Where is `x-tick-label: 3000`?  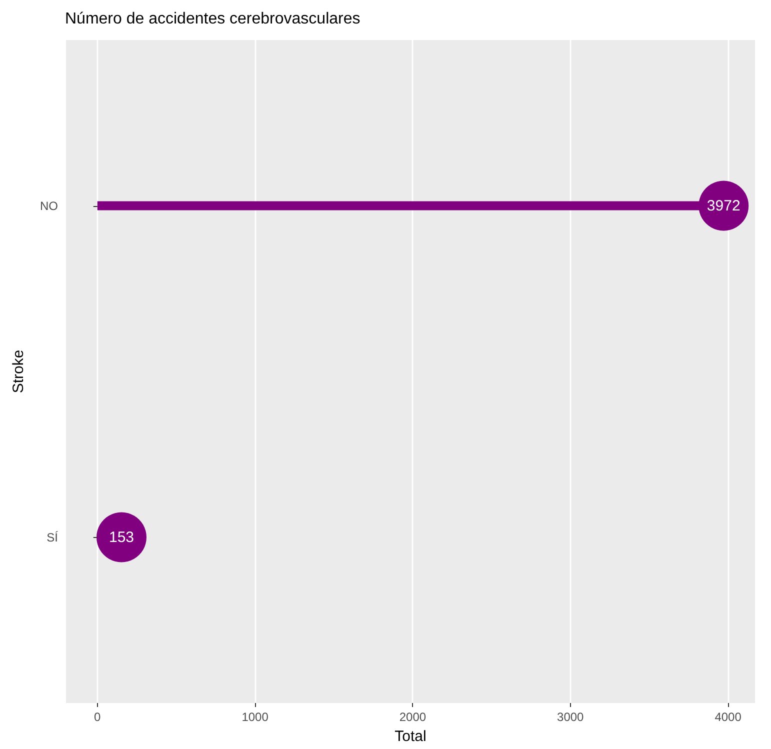
x-tick-label: 3000 is located at coordinates (570, 717).